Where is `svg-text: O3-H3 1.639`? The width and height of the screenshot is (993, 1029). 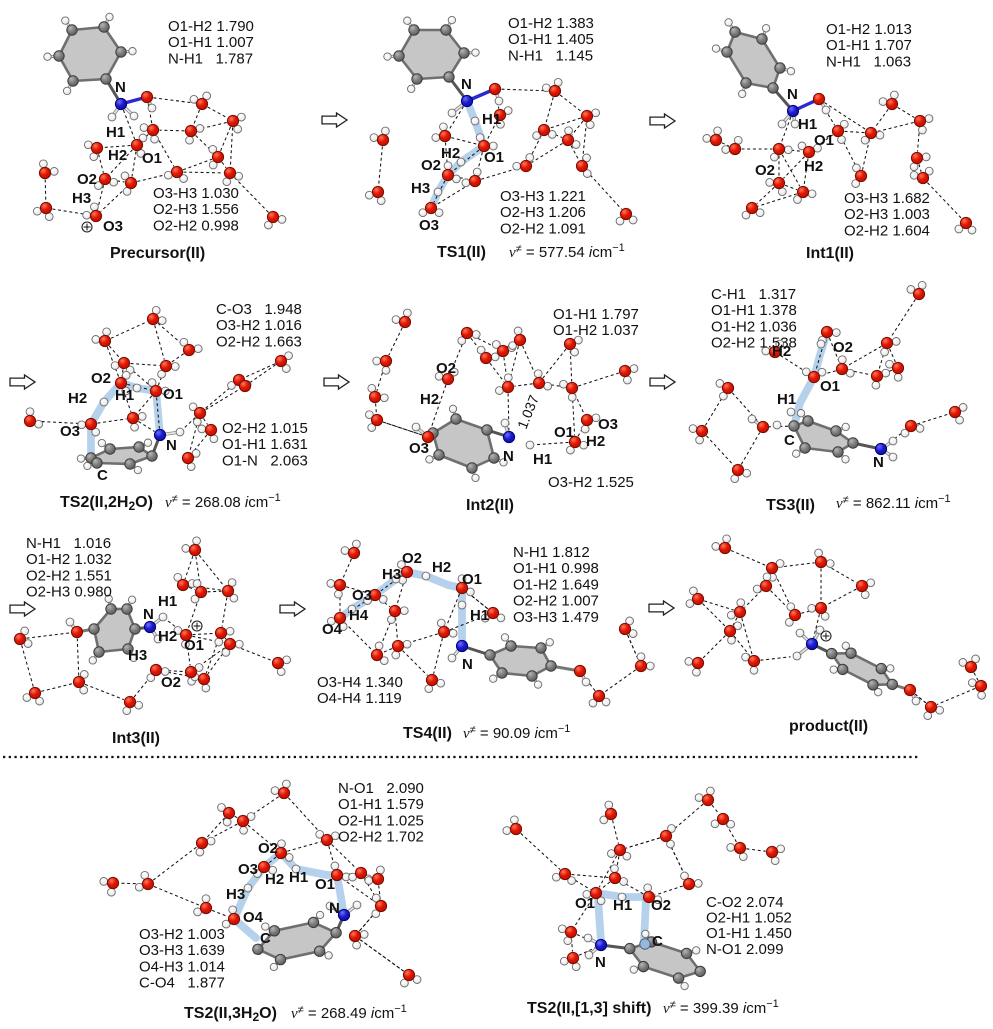
svg-text: O3-H3 1.639 is located at coordinates (182, 950).